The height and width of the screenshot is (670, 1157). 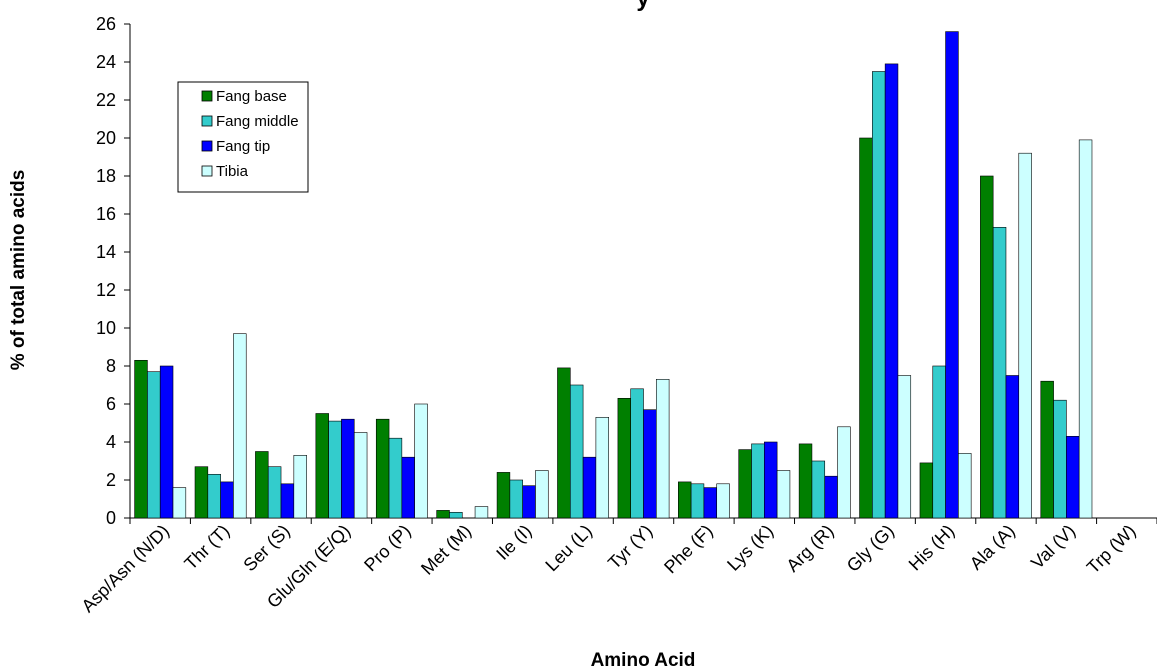 I want to click on y-axis-title: % of total amino acids, so click(x=18, y=270).